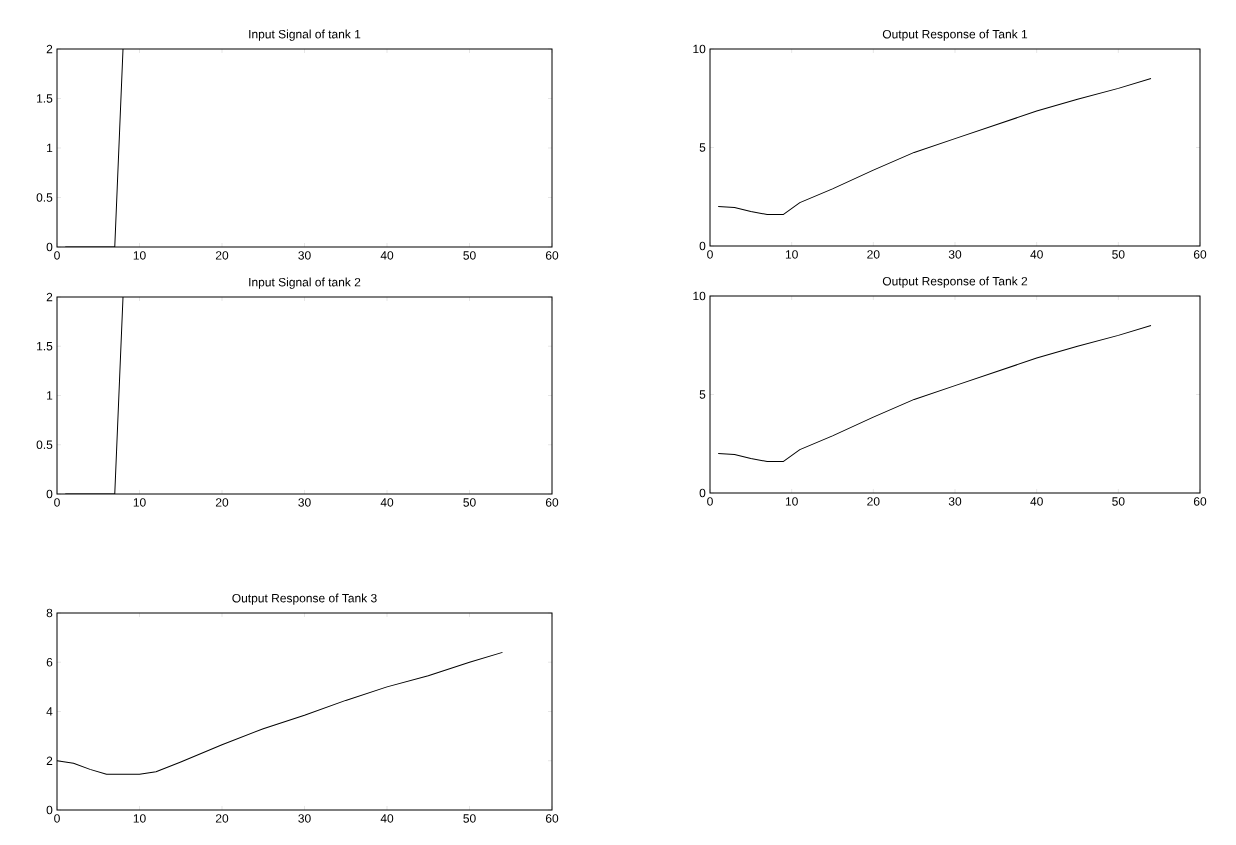  Describe the element at coordinates (955, 35) in the screenshot. I see `chart-title: Output Response of Tank 1` at that location.